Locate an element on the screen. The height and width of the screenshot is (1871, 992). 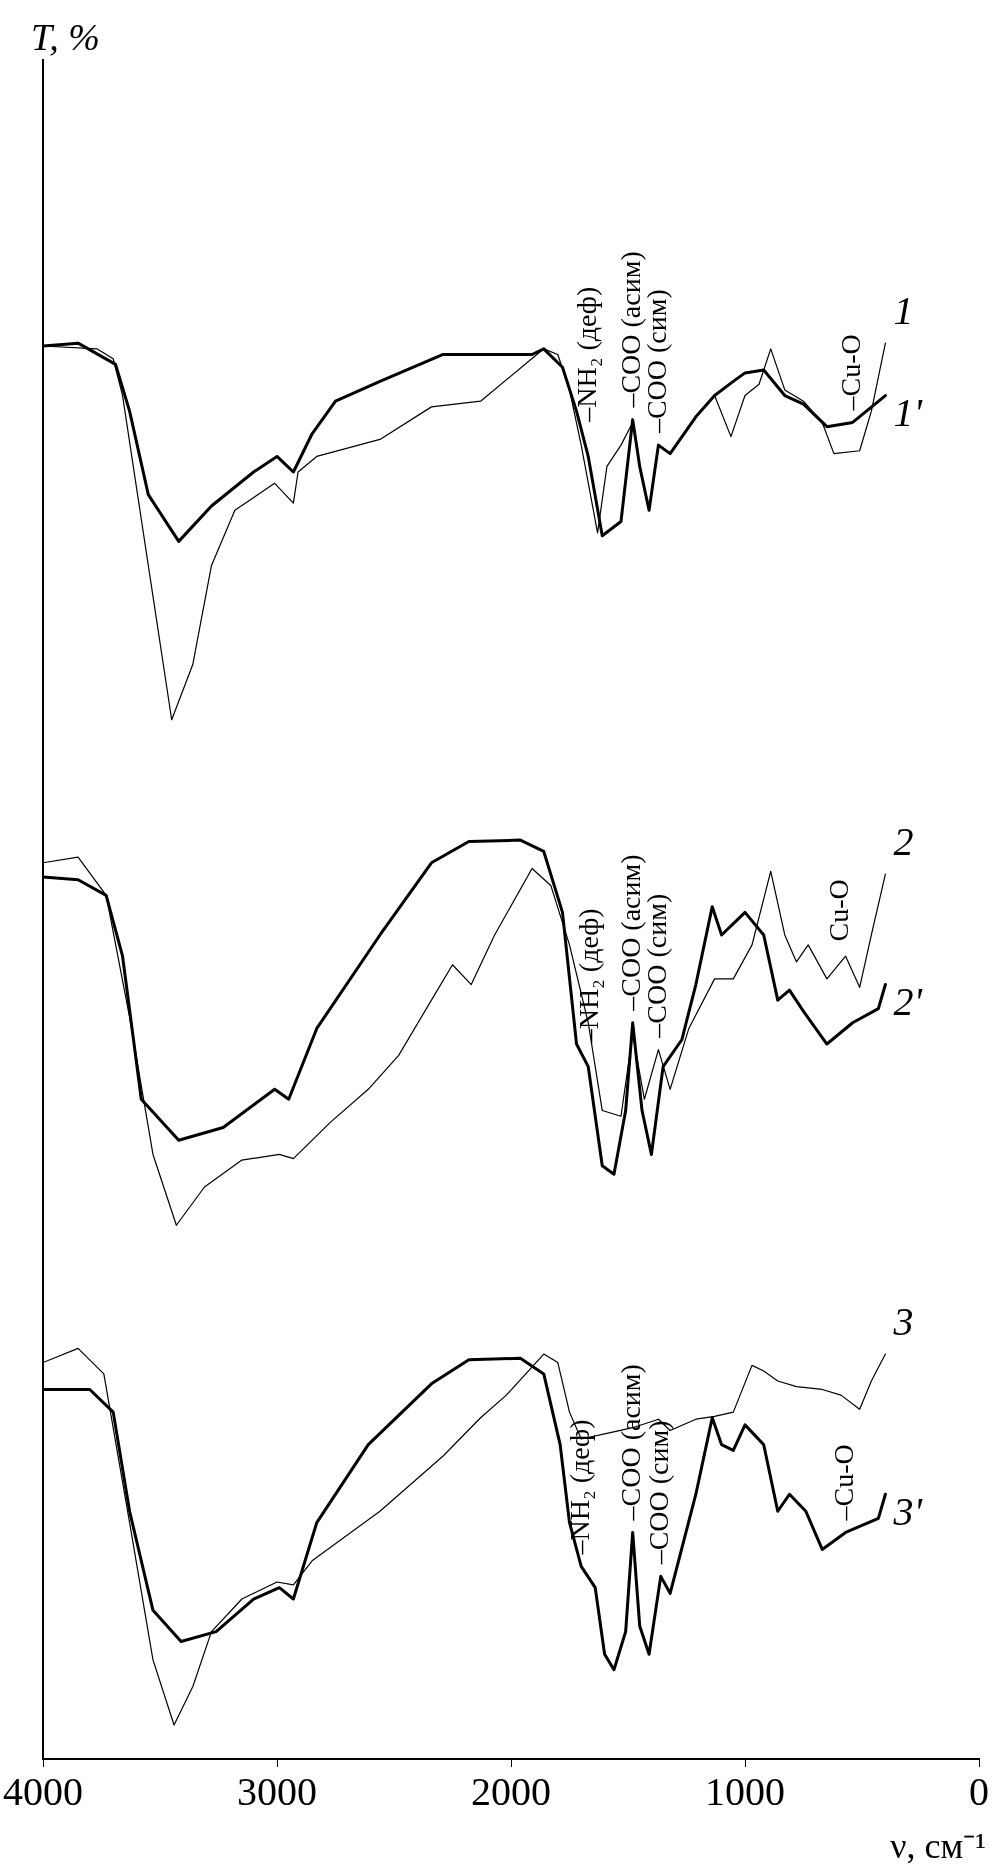
x-tick-label: 2000 is located at coordinates (511, 1791).